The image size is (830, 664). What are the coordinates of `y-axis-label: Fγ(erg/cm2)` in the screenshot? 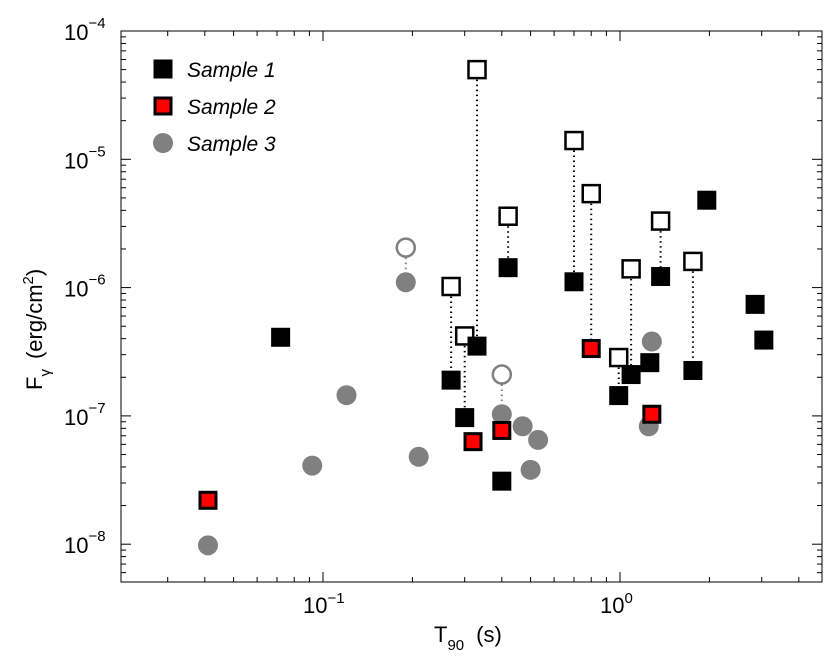 It's located at (37, 329).